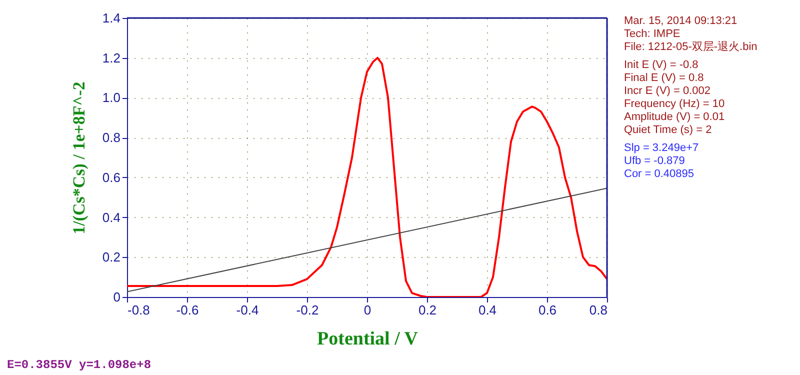  What do you see at coordinates (661, 65) in the screenshot?
I see `text: Init E (V) = -0.8` at bounding box center [661, 65].